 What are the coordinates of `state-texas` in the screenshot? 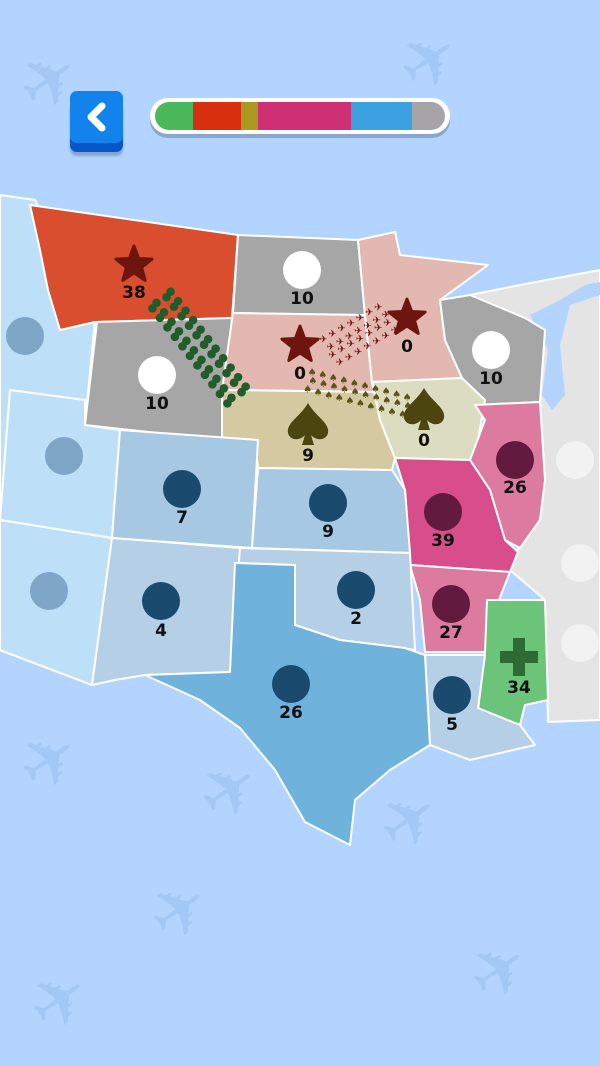 It's located at (287, 704).